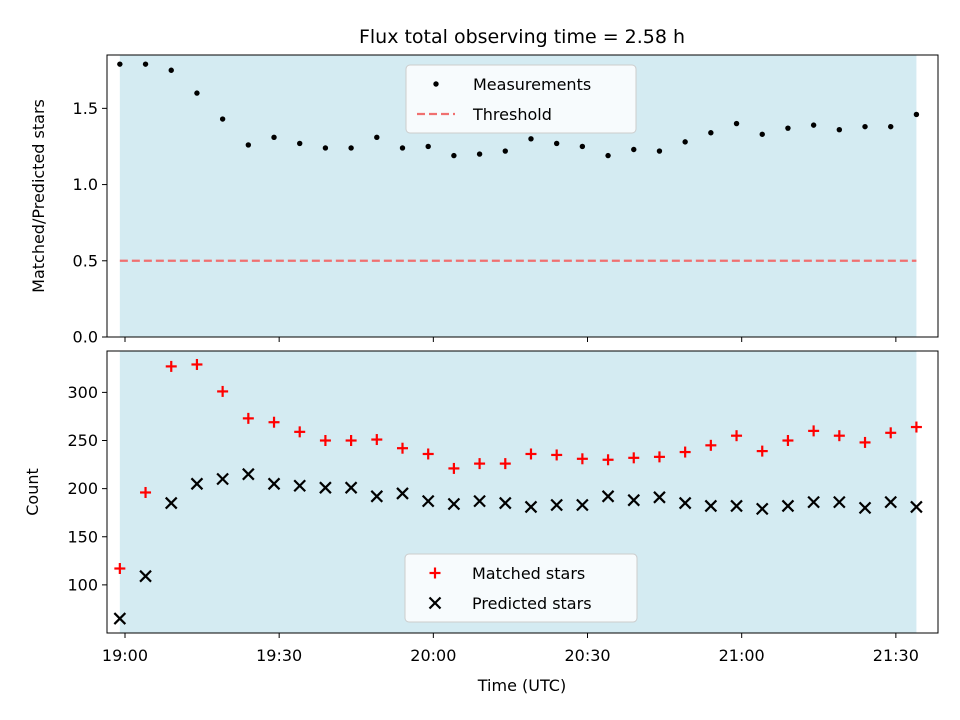 This screenshot has height=720, width=960. What do you see at coordinates (279, 655) in the screenshot?
I see `x-tick-label: 19:30` at bounding box center [279, 655].